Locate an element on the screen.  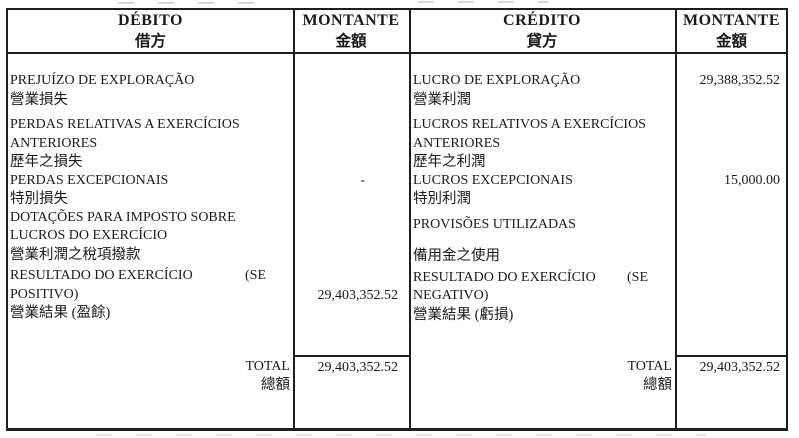
credit-result-label-suffix: (SE is located at coordinates (637, 277).